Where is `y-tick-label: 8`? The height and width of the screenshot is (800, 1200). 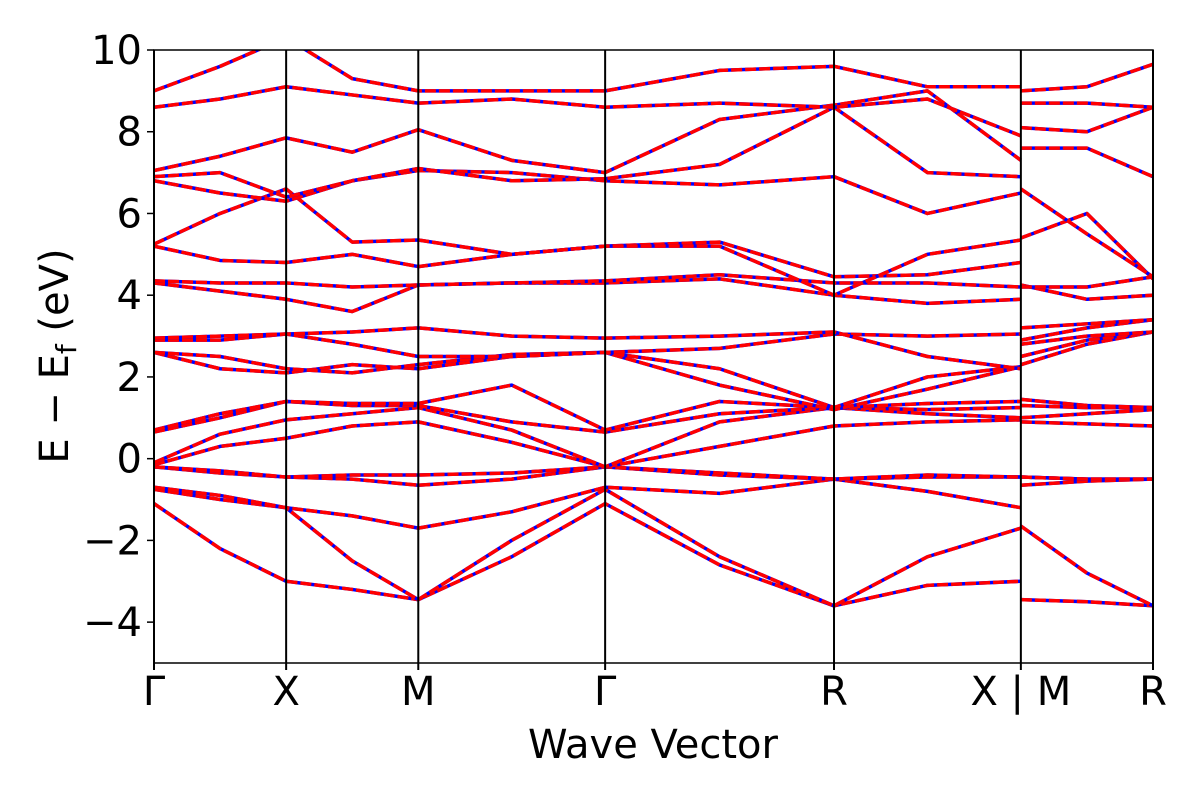
y-tick-label: 8 is located at coordinates (129, 133).